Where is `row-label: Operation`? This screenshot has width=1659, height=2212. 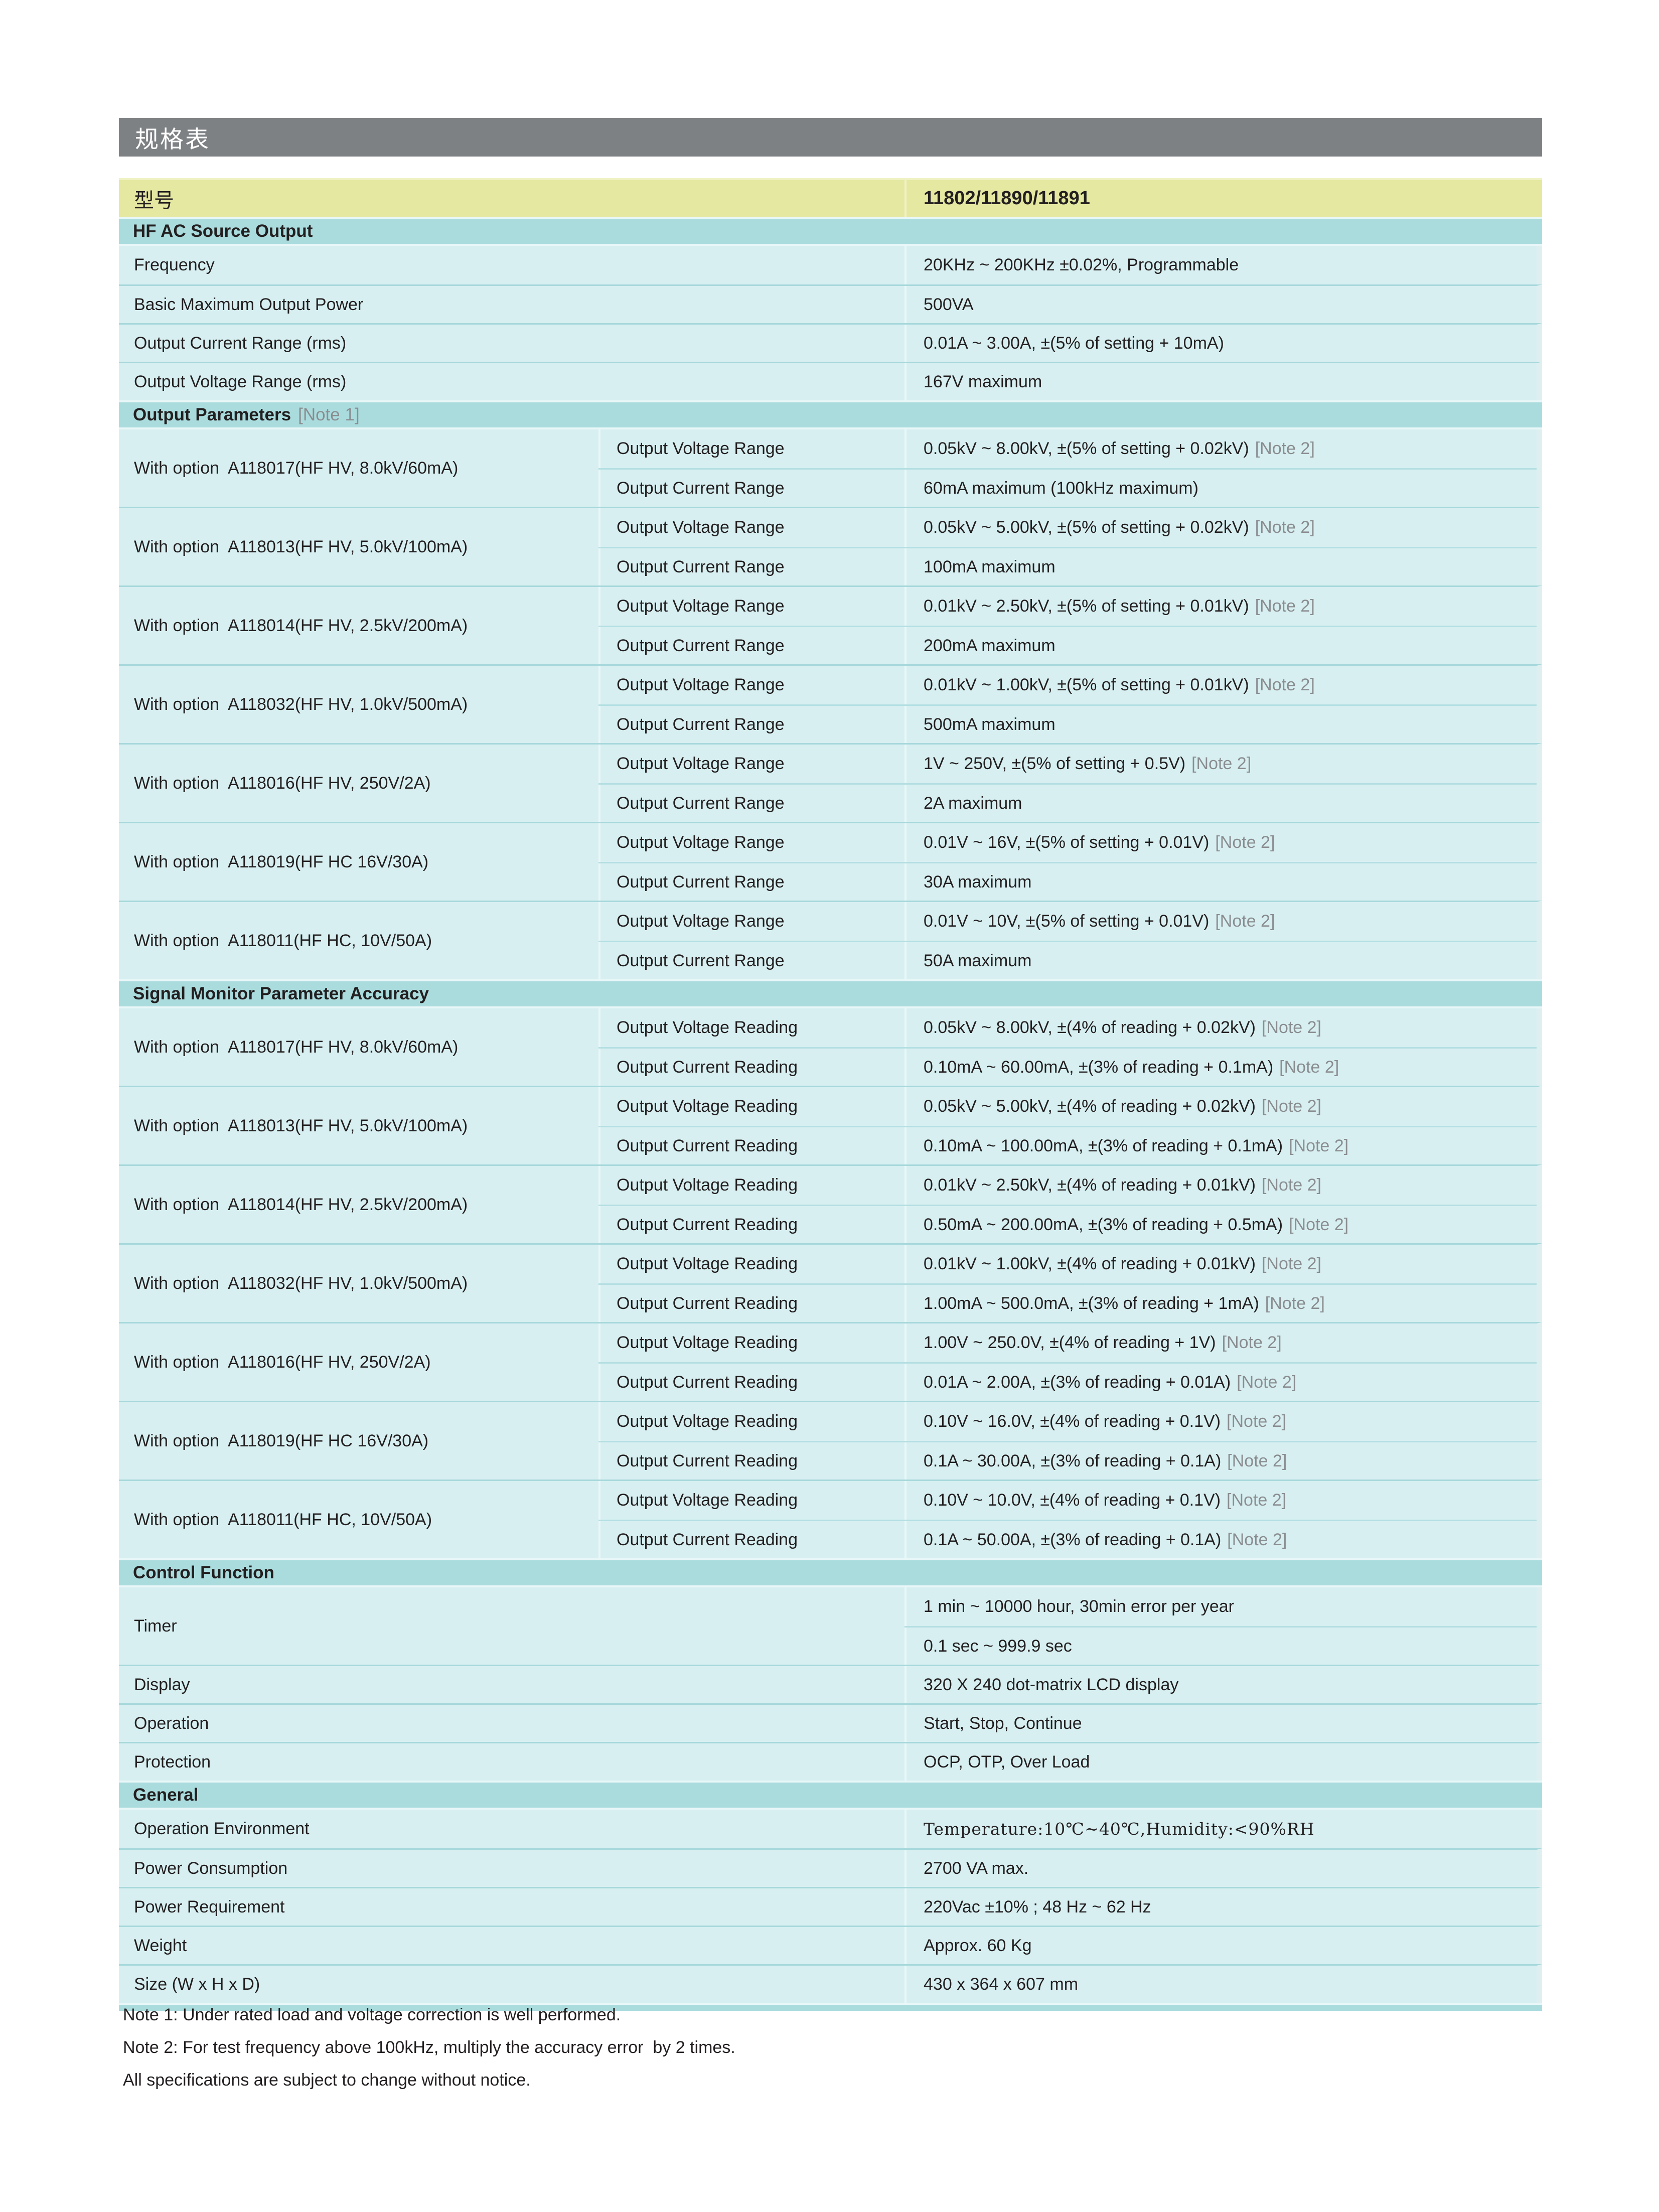 row-label: Operation is located at coordinates (511, 1723).